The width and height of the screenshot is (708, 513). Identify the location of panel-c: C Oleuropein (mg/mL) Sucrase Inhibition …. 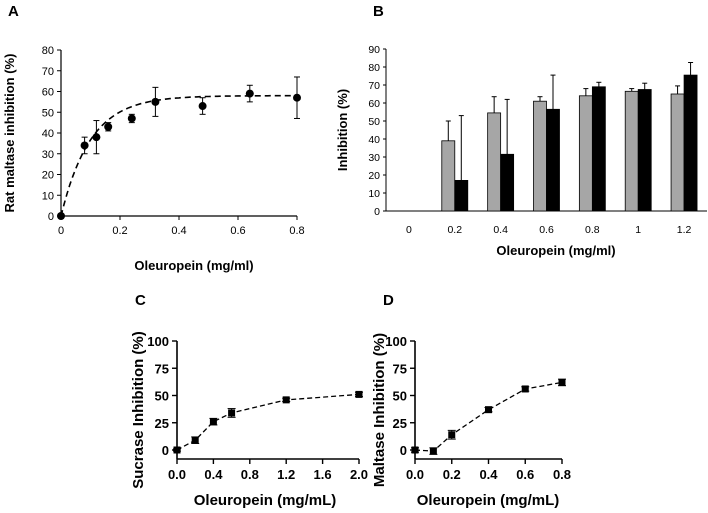
(249, 400).